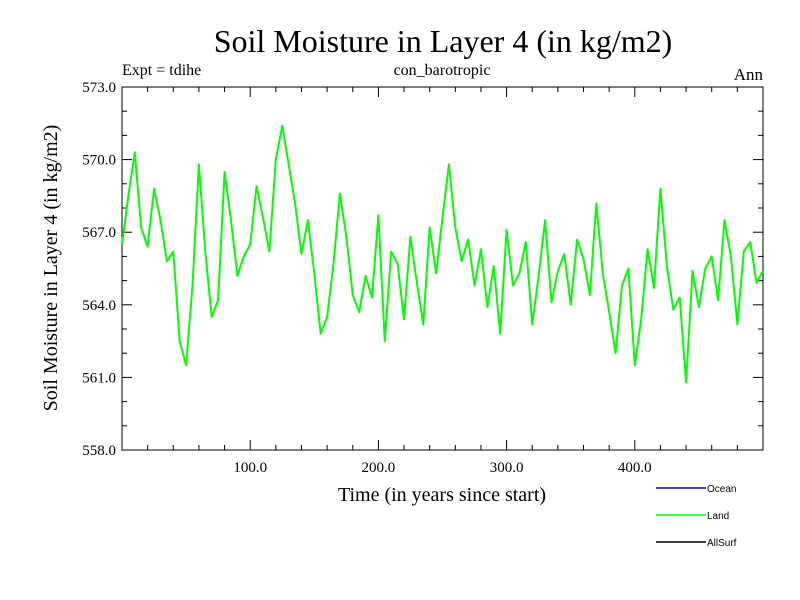  What do you see at coordinates (99, 233) in the screenshot?
I see `y-tick-label: 567.0` at bounding box center [99, 233].